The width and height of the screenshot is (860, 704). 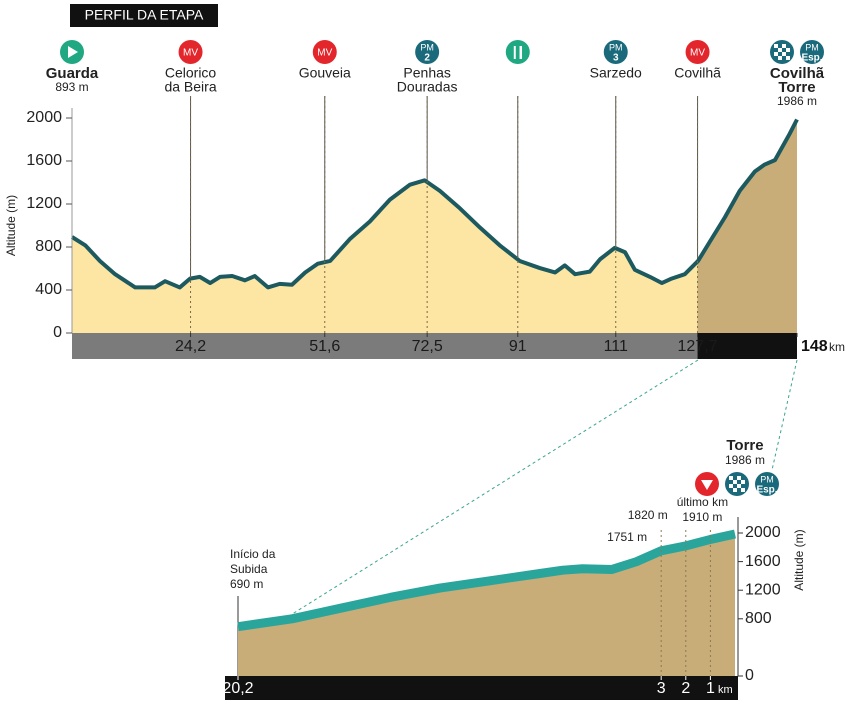 I want to click on icon-feed, so click(x=517, y=52).